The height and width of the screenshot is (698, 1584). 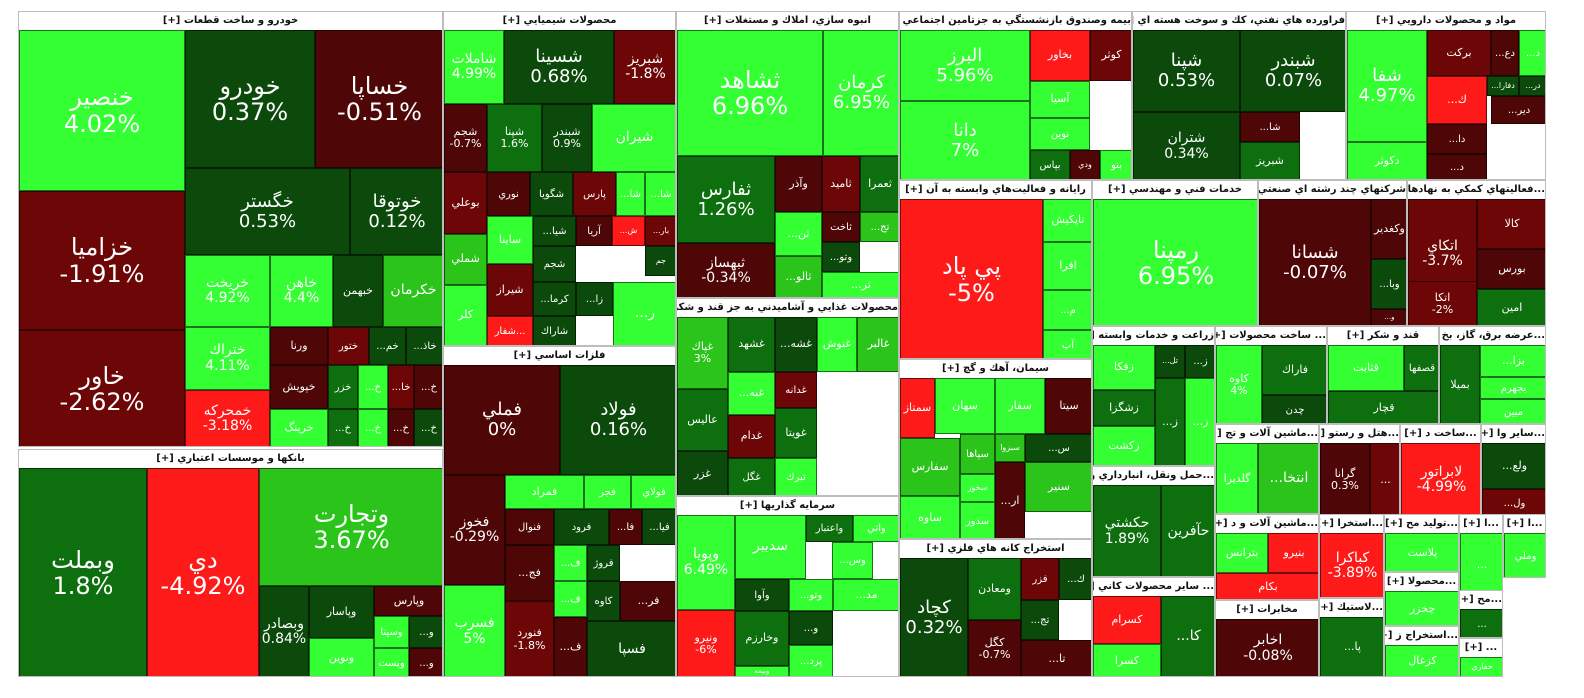 I want to click on stock-tile: ختراك 4.11%, so click(x=227, y=358).